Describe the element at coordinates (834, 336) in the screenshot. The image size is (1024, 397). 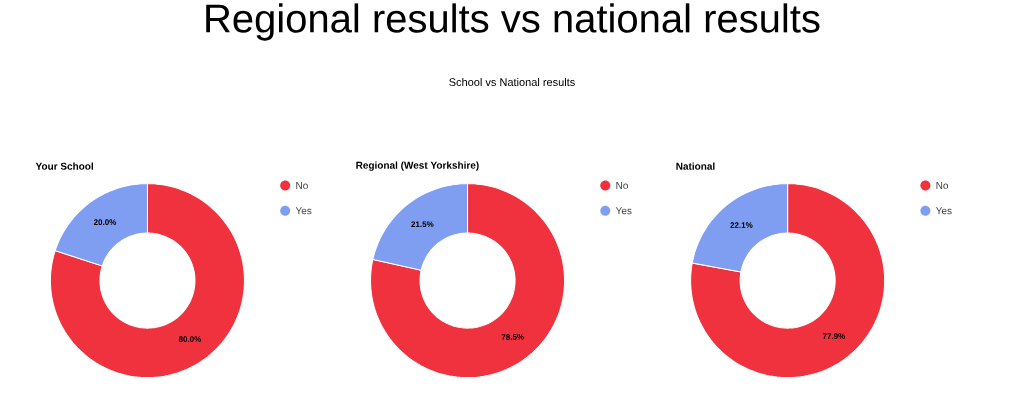
I see `data-label: 77.9%` at that location.